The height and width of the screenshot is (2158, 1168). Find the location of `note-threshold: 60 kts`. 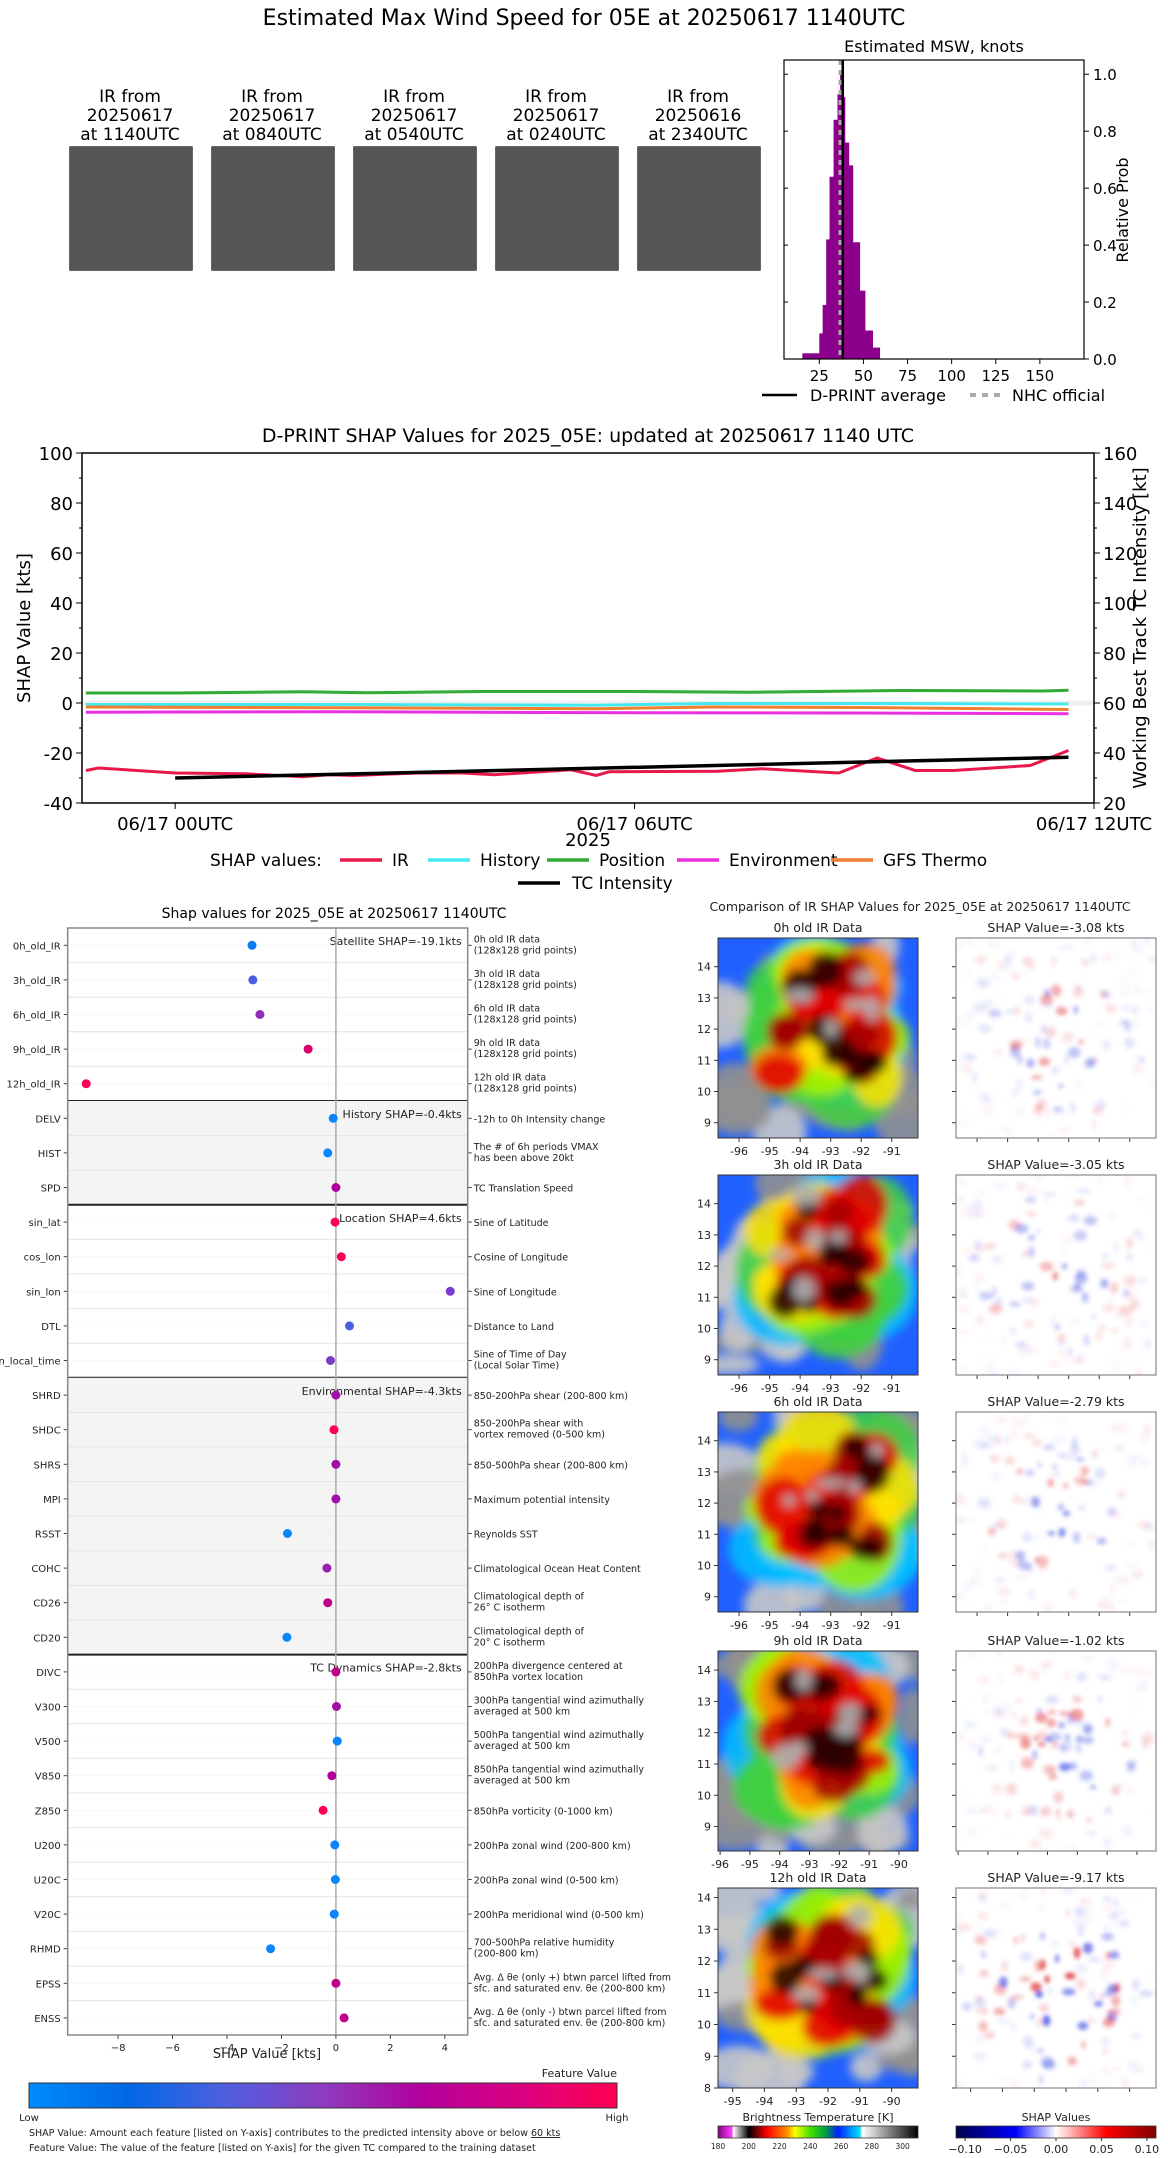

note-threshold: 60 kts is located at coordinates (545, 2133).